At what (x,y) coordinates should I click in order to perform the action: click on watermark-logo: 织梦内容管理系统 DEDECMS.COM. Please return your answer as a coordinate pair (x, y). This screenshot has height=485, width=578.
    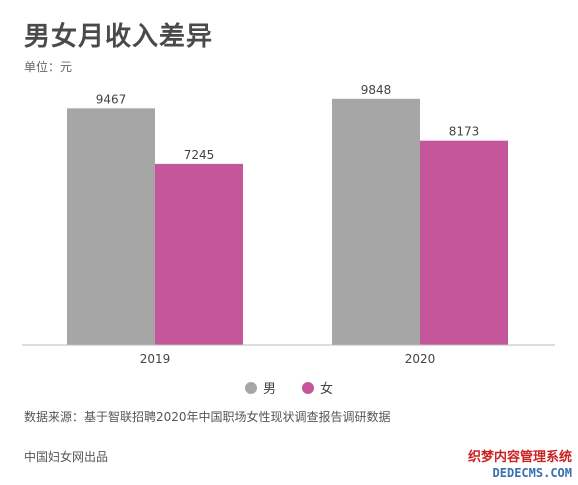
    Looking at the image, I should click on (520, 465).